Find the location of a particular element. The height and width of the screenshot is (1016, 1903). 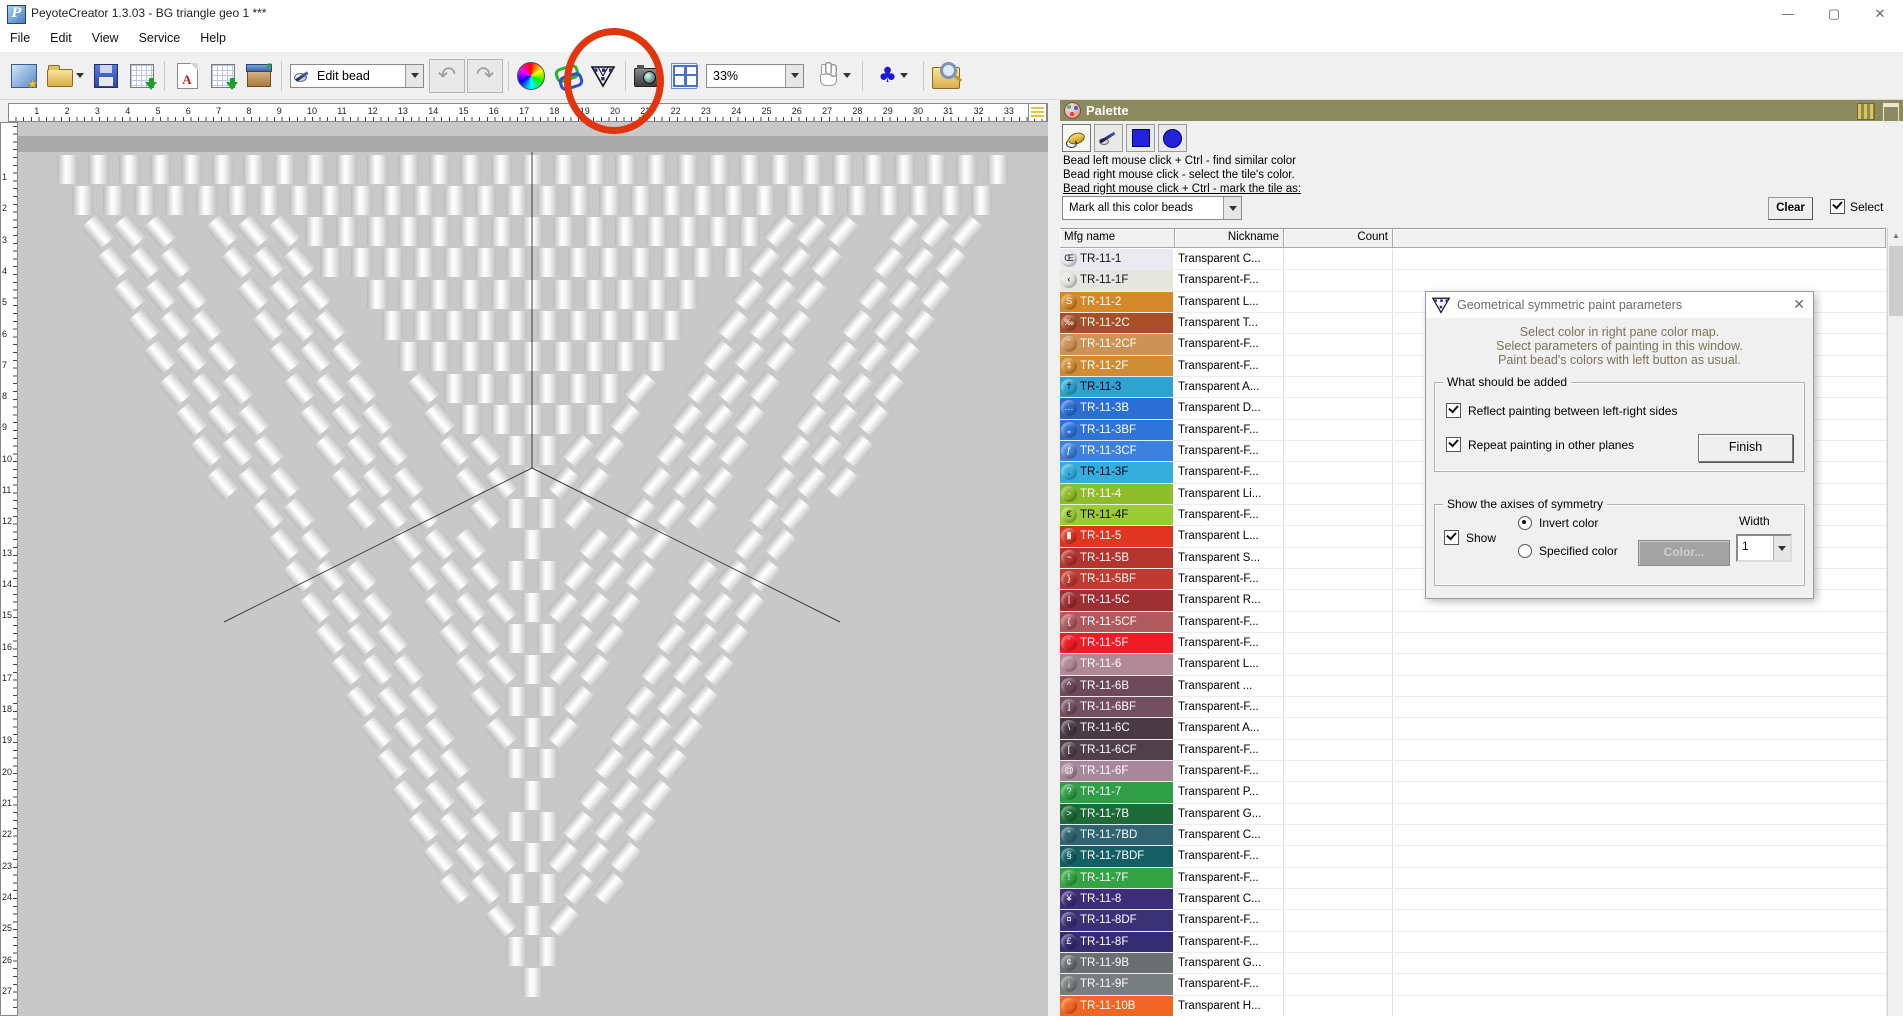

finish-button: Finish is located at coordinates (1745, 448).